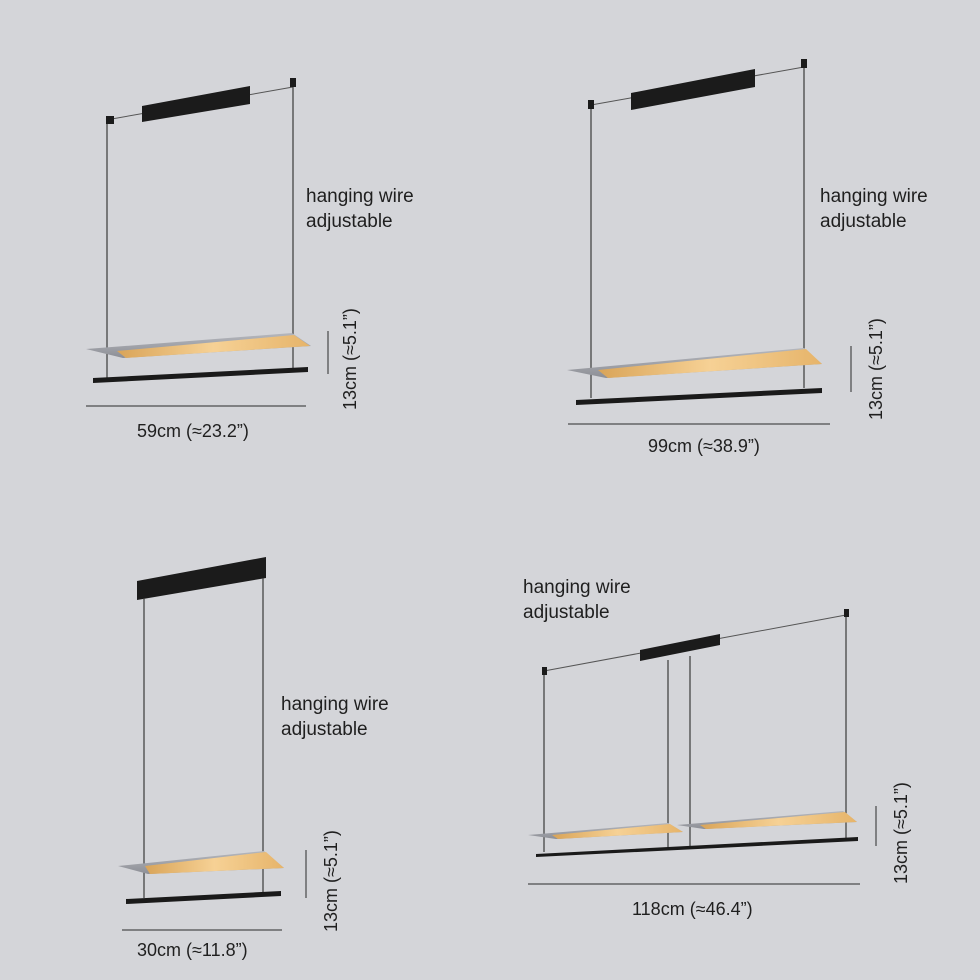 This screenshot has height=980, width=980. What do you see at coordinates (193, 431) in the screenshot?
I see `width-label: 59cm (≈23.2”)` at bounding box center [193, 431].